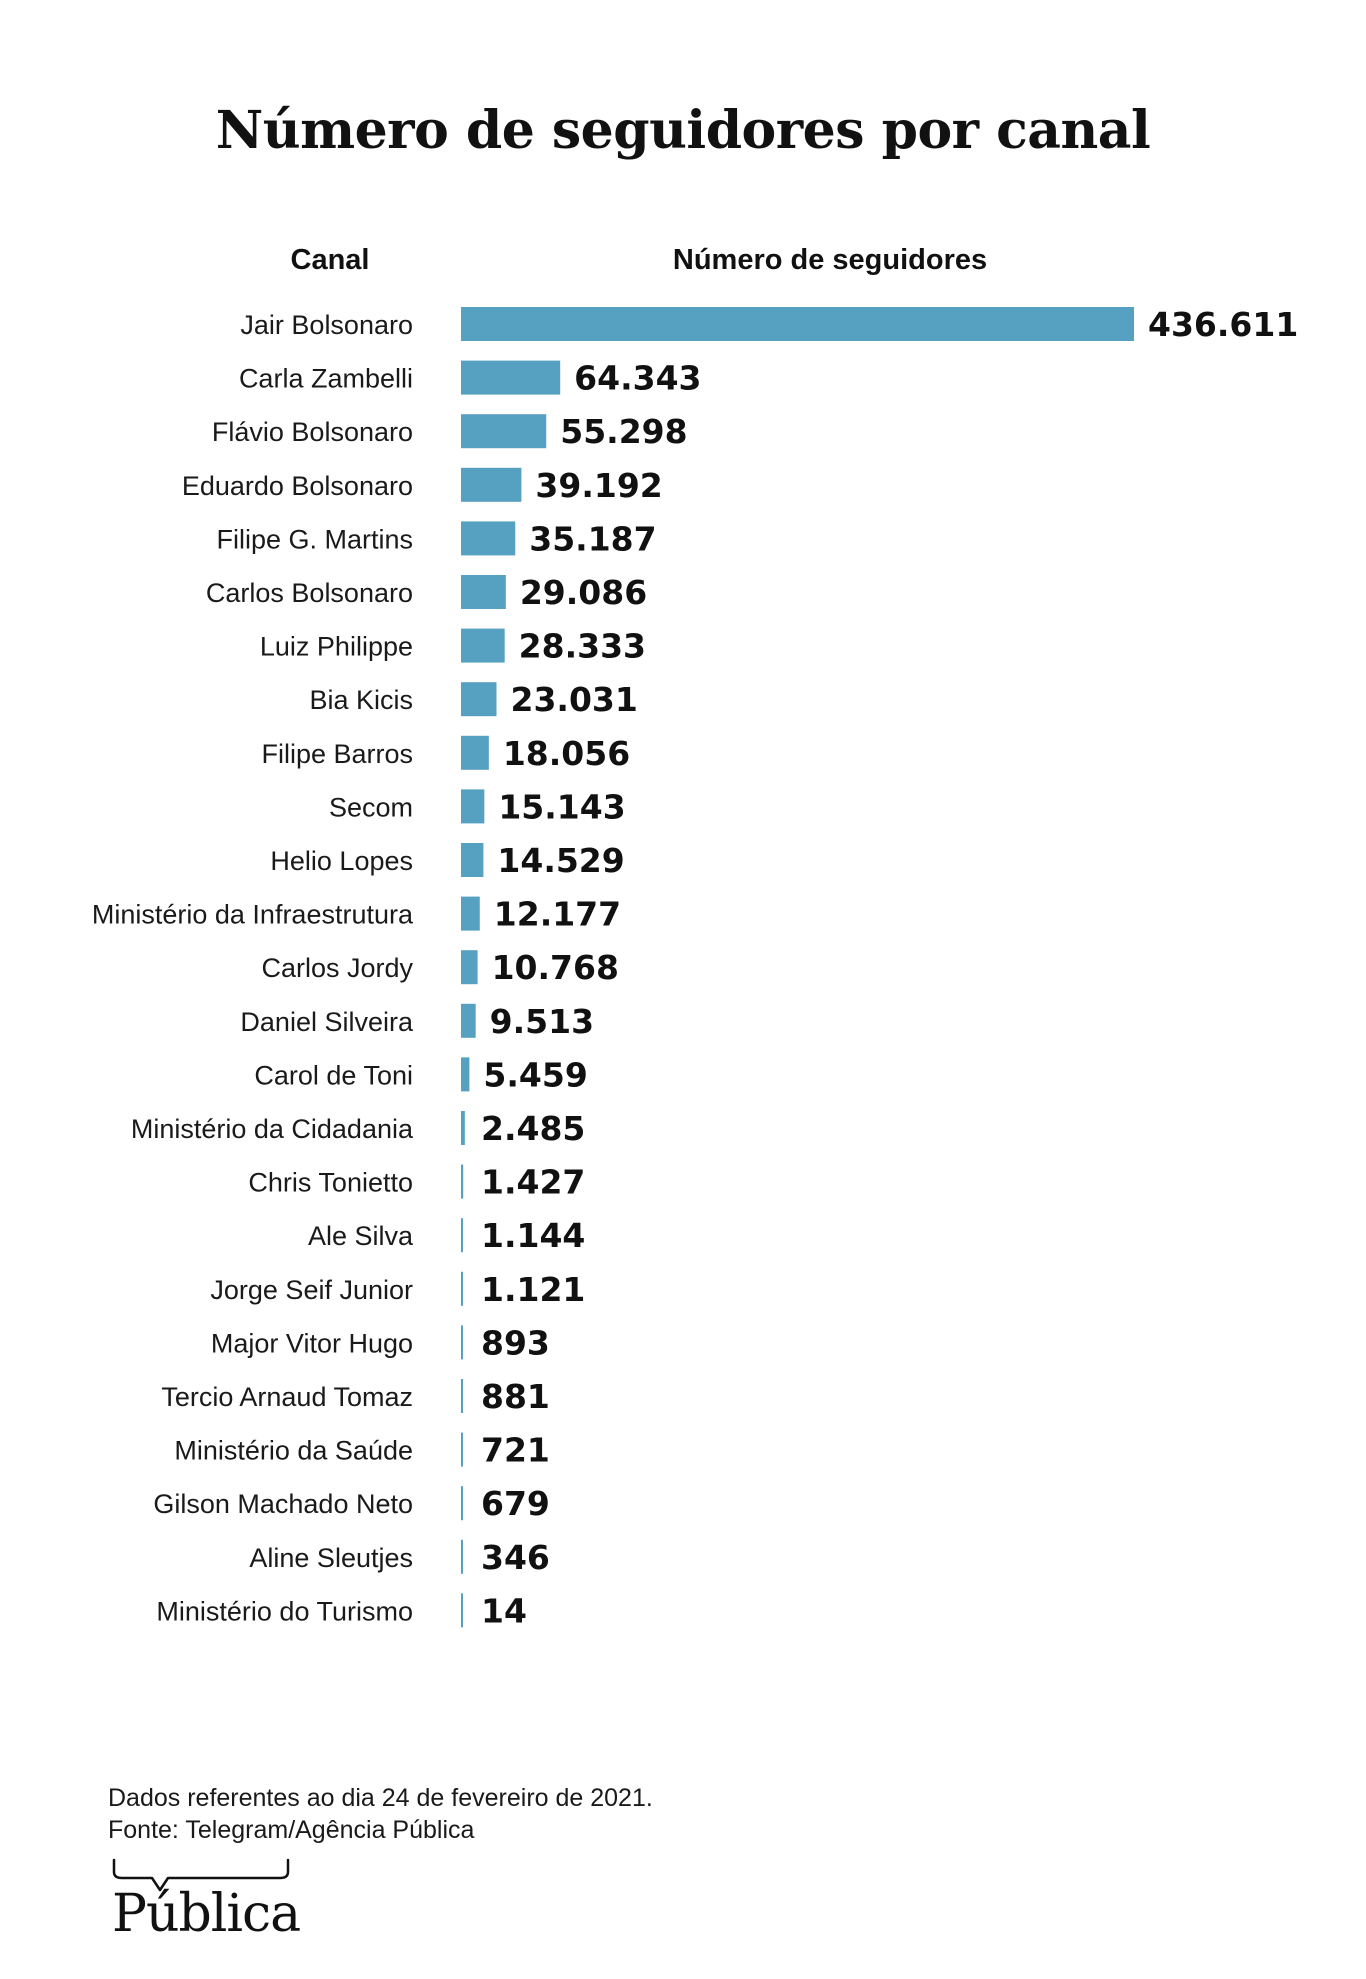 Image resolution: width=1366 pixels, height=1979 pixels. I want to click on value-label: 881, so click(515, 1396).